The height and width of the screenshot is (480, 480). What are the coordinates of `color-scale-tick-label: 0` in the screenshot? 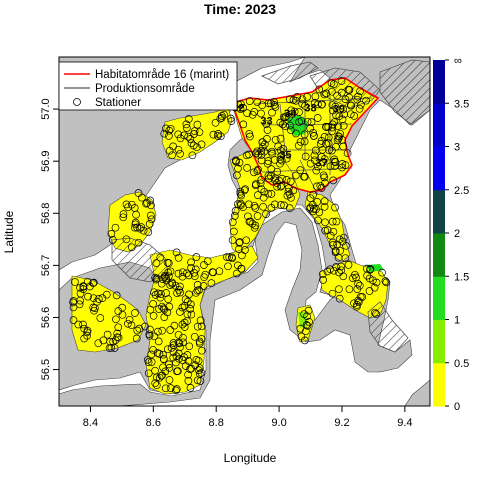 It's located at (457, 407).